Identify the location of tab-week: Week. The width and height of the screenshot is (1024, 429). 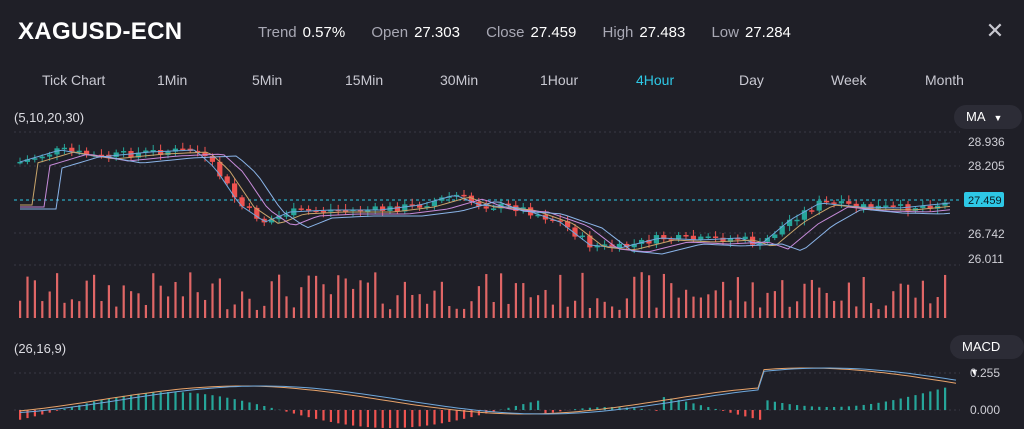
(849, 80).